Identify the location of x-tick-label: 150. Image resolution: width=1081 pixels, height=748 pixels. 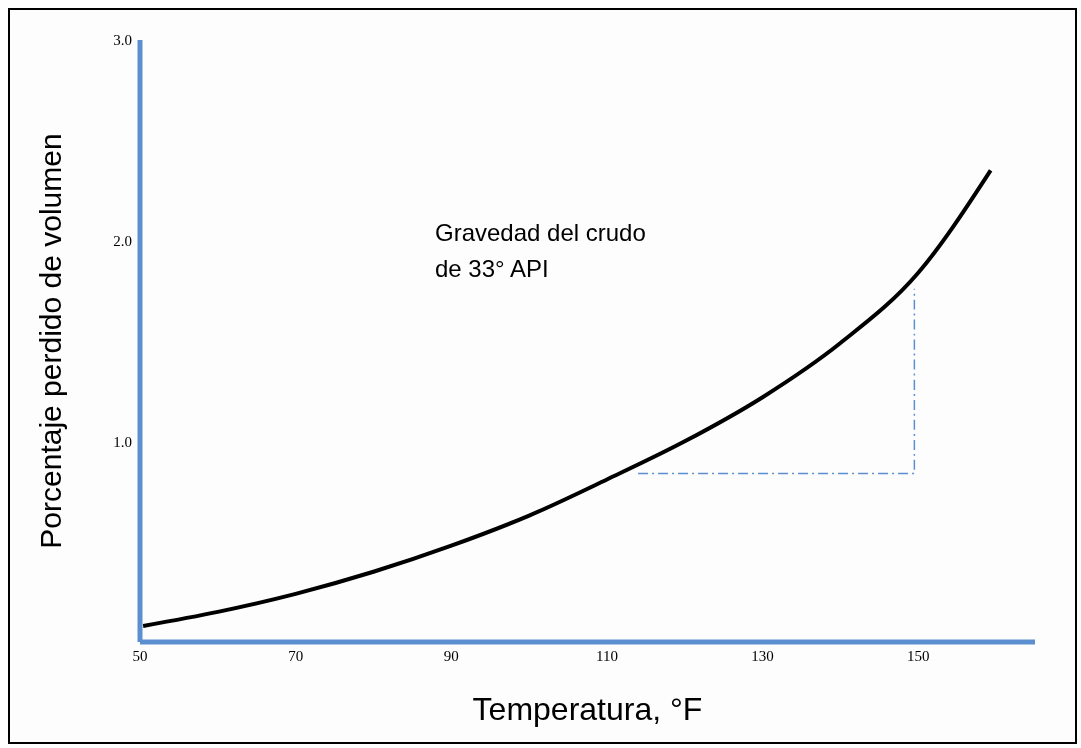
(918, 655).